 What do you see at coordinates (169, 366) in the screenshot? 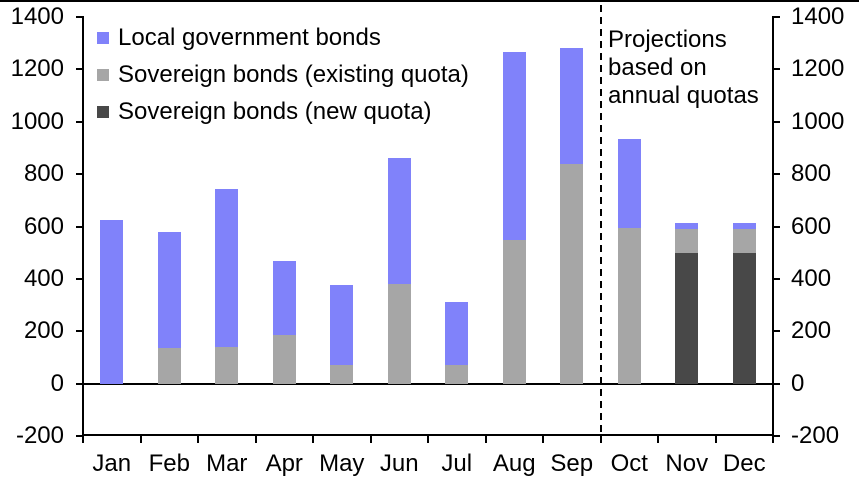
I see `bar-feb-sovereign-bonds-existing-quota-` at bounding box center [169, 366].